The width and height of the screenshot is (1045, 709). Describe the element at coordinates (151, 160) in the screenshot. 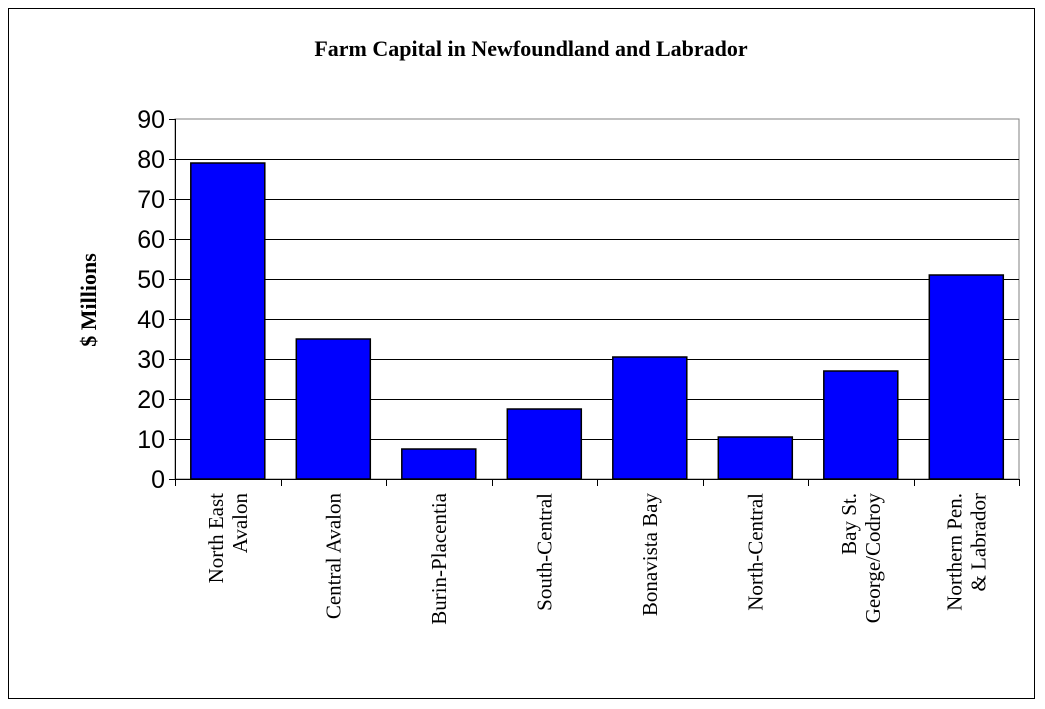

I see `y-tick-label: 80` at that location.